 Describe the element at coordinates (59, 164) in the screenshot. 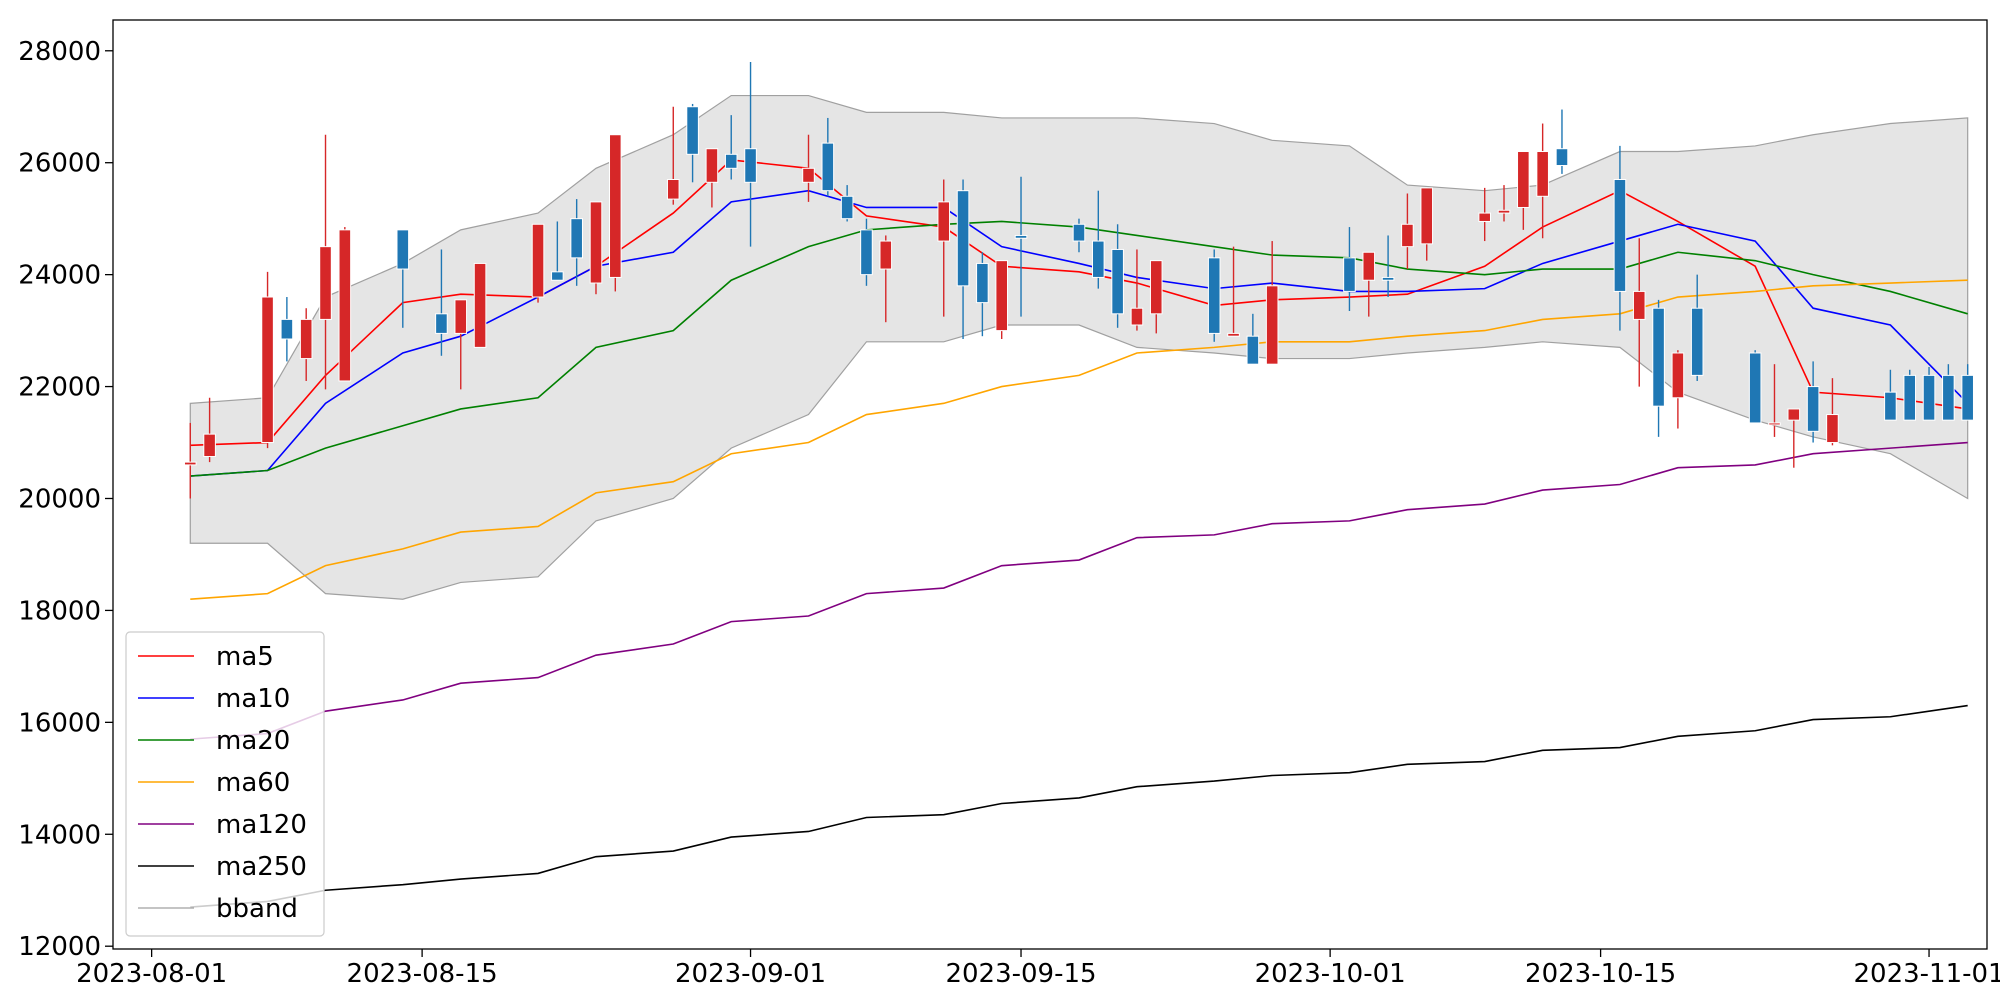

I see `y-tick-label: 26000` at that location.